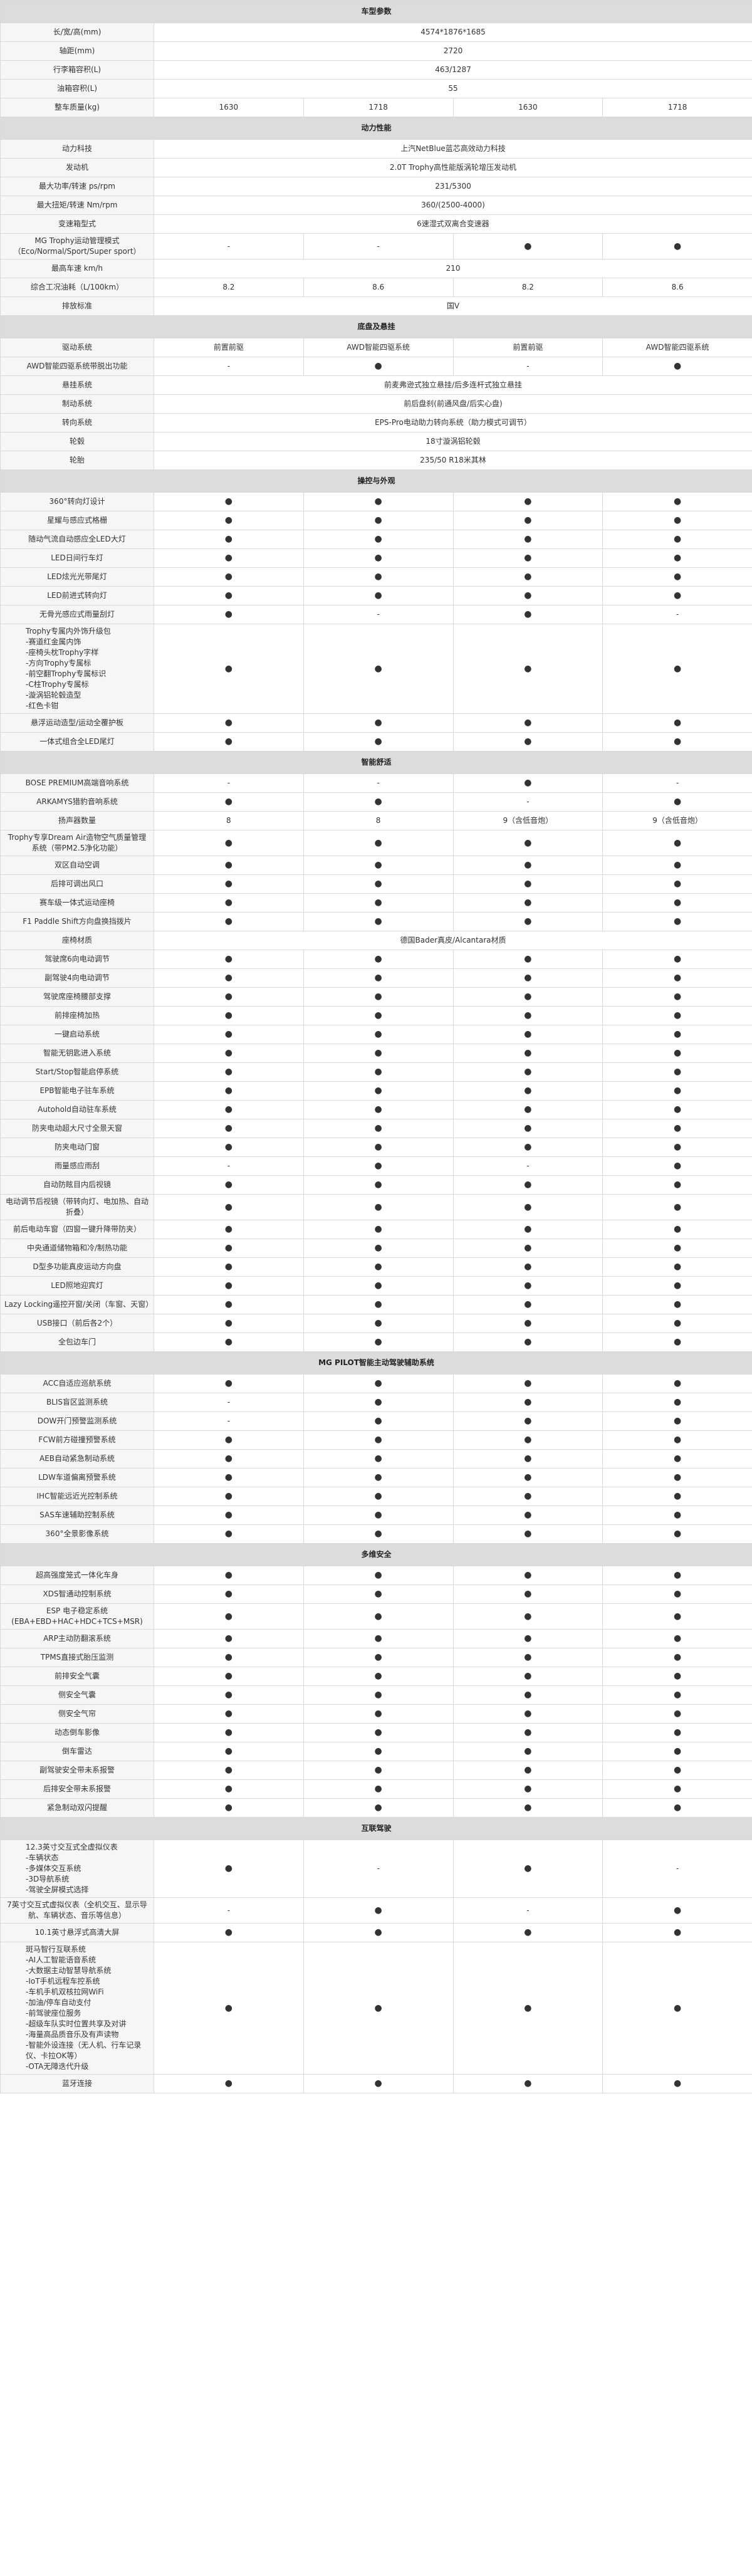  I want to click on spec-value: 231/5300, so click(453, 186).